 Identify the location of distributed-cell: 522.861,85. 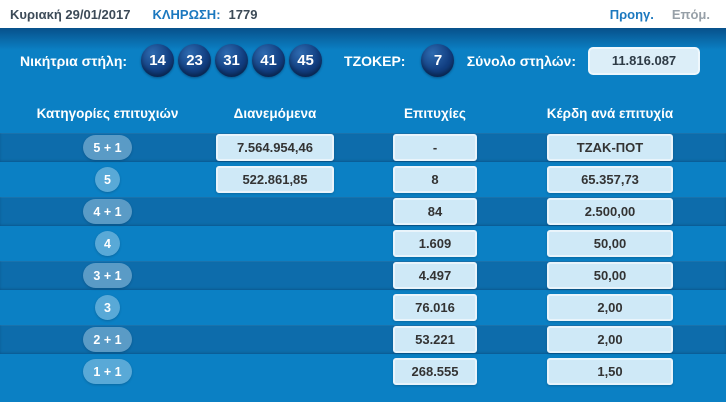
(275, 179).